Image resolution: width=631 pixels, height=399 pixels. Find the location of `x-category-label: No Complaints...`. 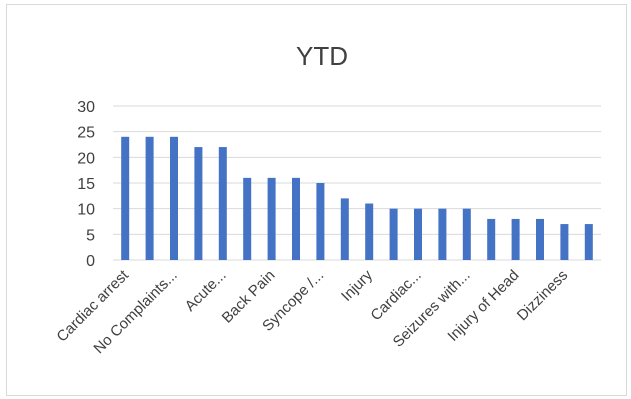

x-category-label: No Complaints... is located at coordinates (135, 312).